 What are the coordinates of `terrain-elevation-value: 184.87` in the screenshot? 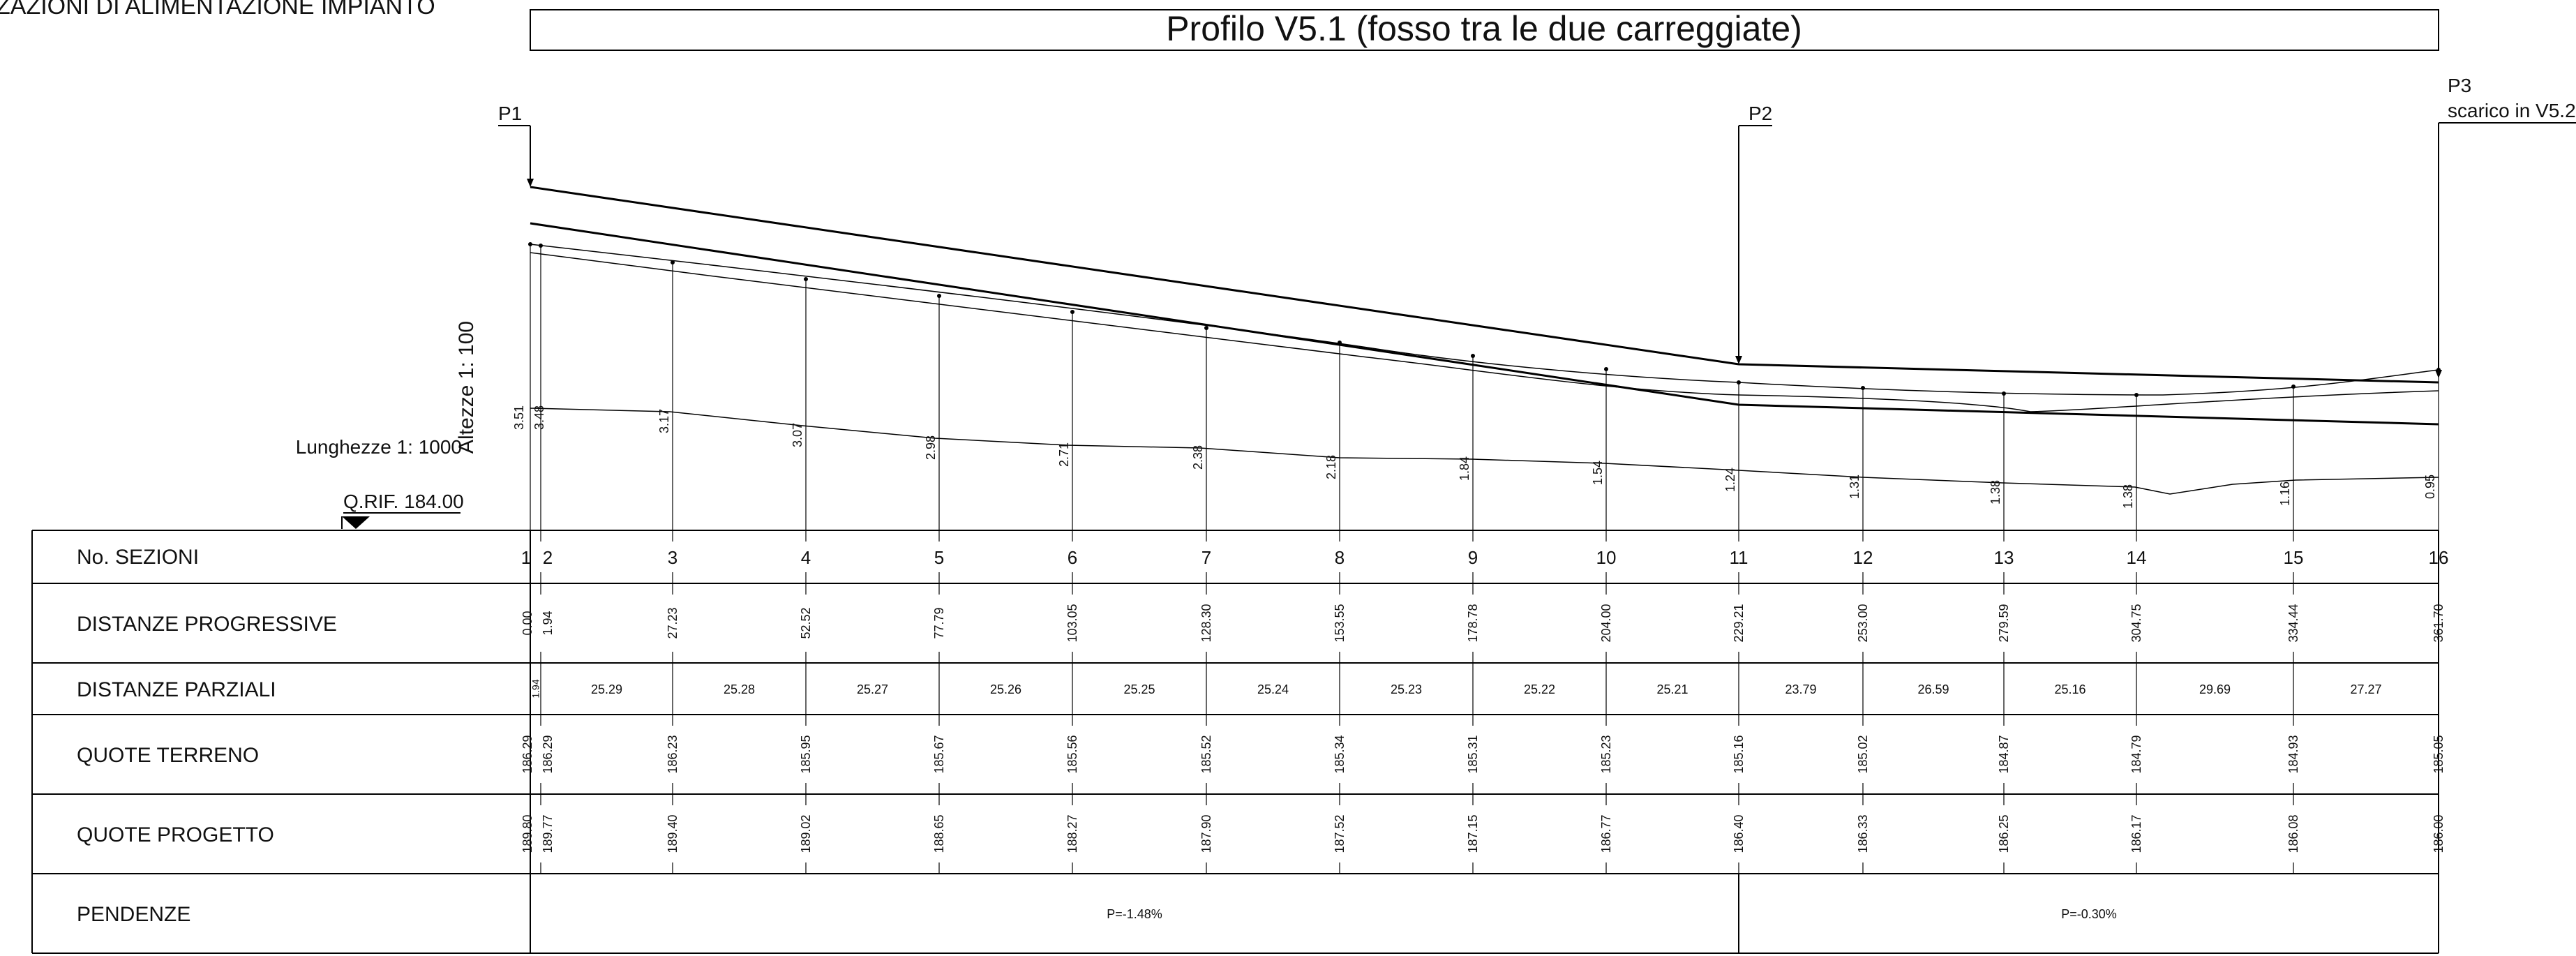 It's located at (2004, 754).